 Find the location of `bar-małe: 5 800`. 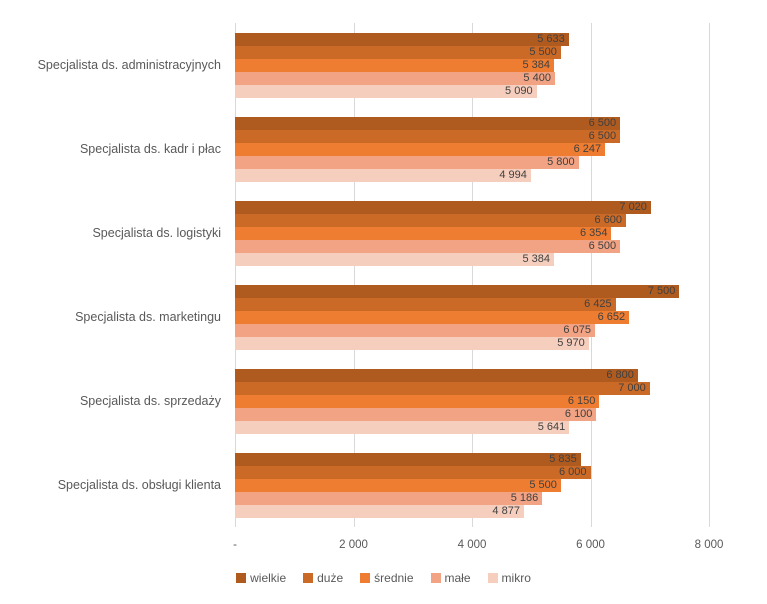

bar-małe: 5 800 is located at coordinates (407, 162).